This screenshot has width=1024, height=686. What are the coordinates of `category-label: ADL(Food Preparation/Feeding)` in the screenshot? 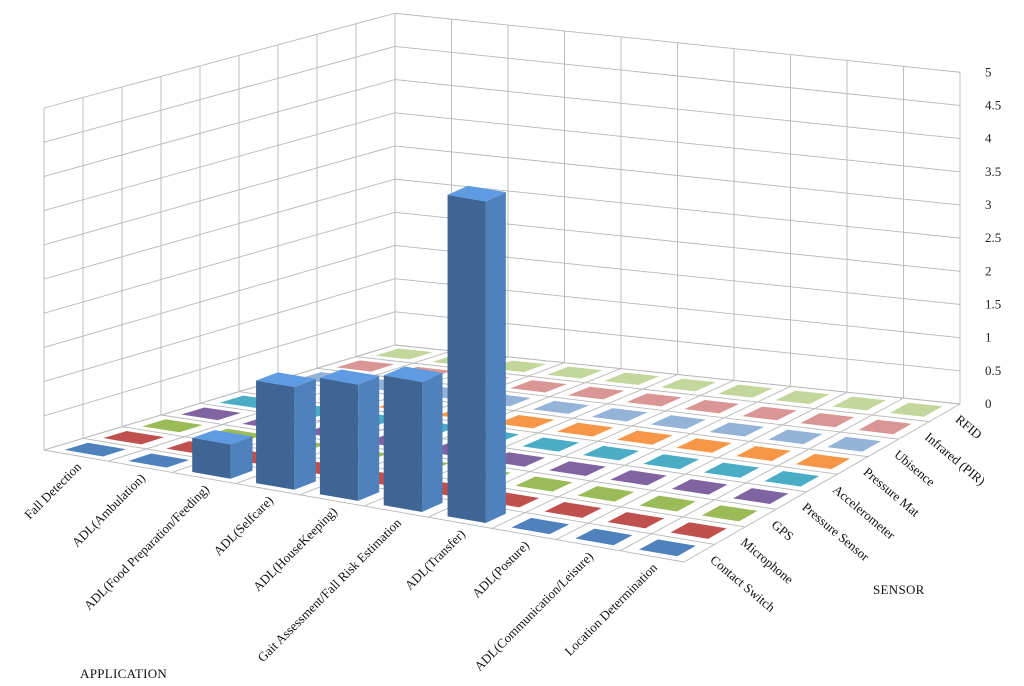 It's located at (146, 547).